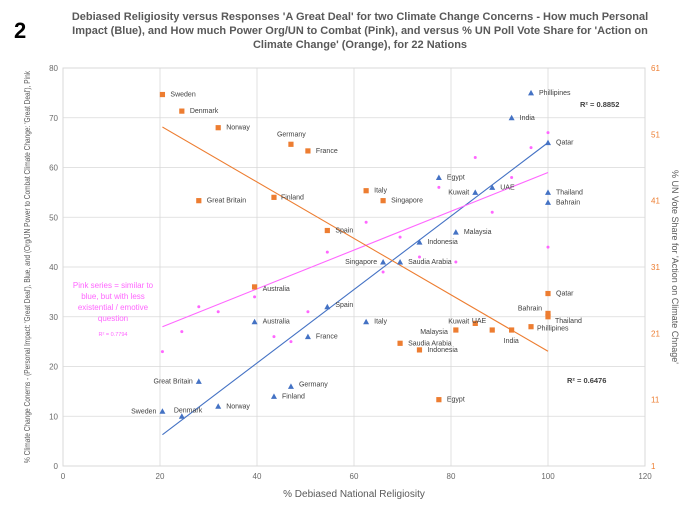 This screenshot has height=519, width=700. I want to click on blue-point-label: Phillipines, so click(555, 93).